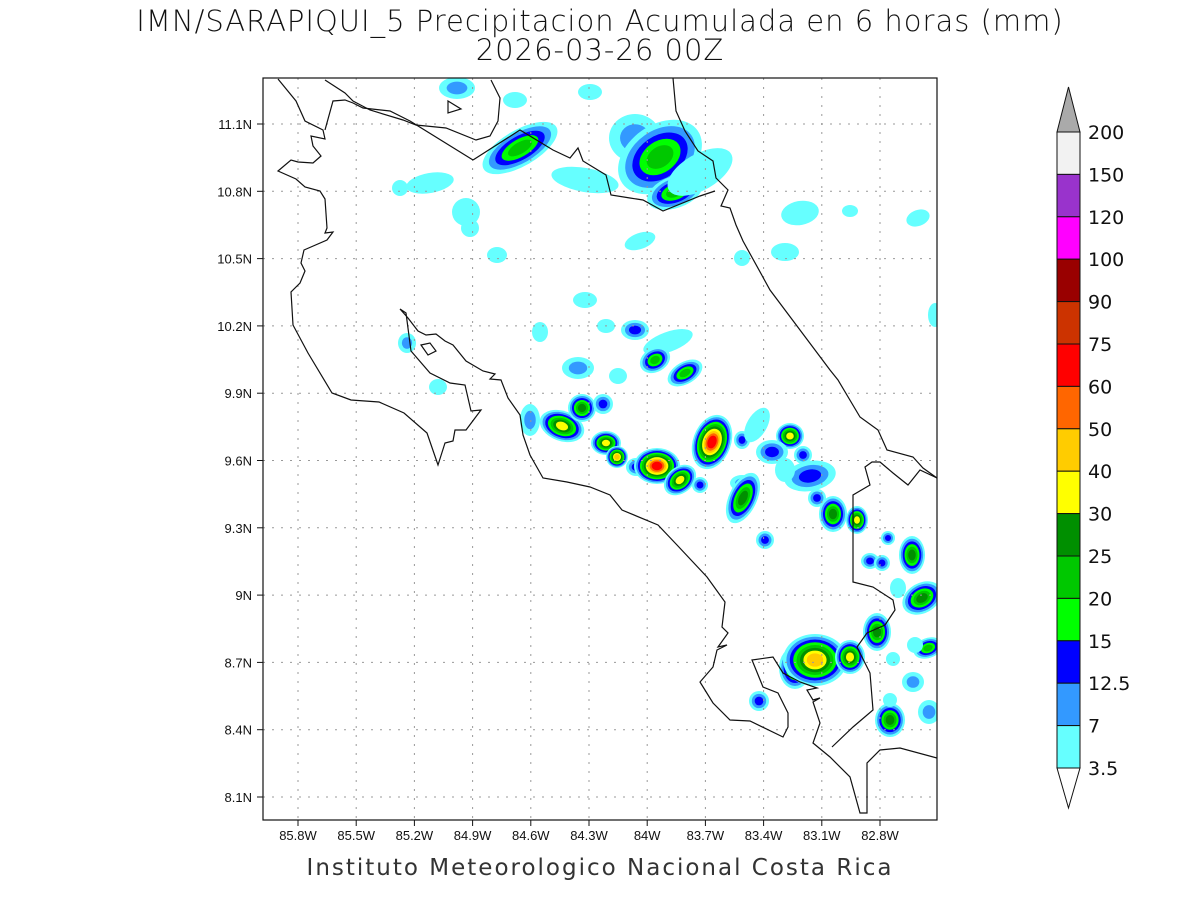 Image resolution: width=1200 pixels, height=900 pixels. Describe the element at coordinates (1103, 769) in the screenshot. I see `colorbar-label: 3.5` at that location.